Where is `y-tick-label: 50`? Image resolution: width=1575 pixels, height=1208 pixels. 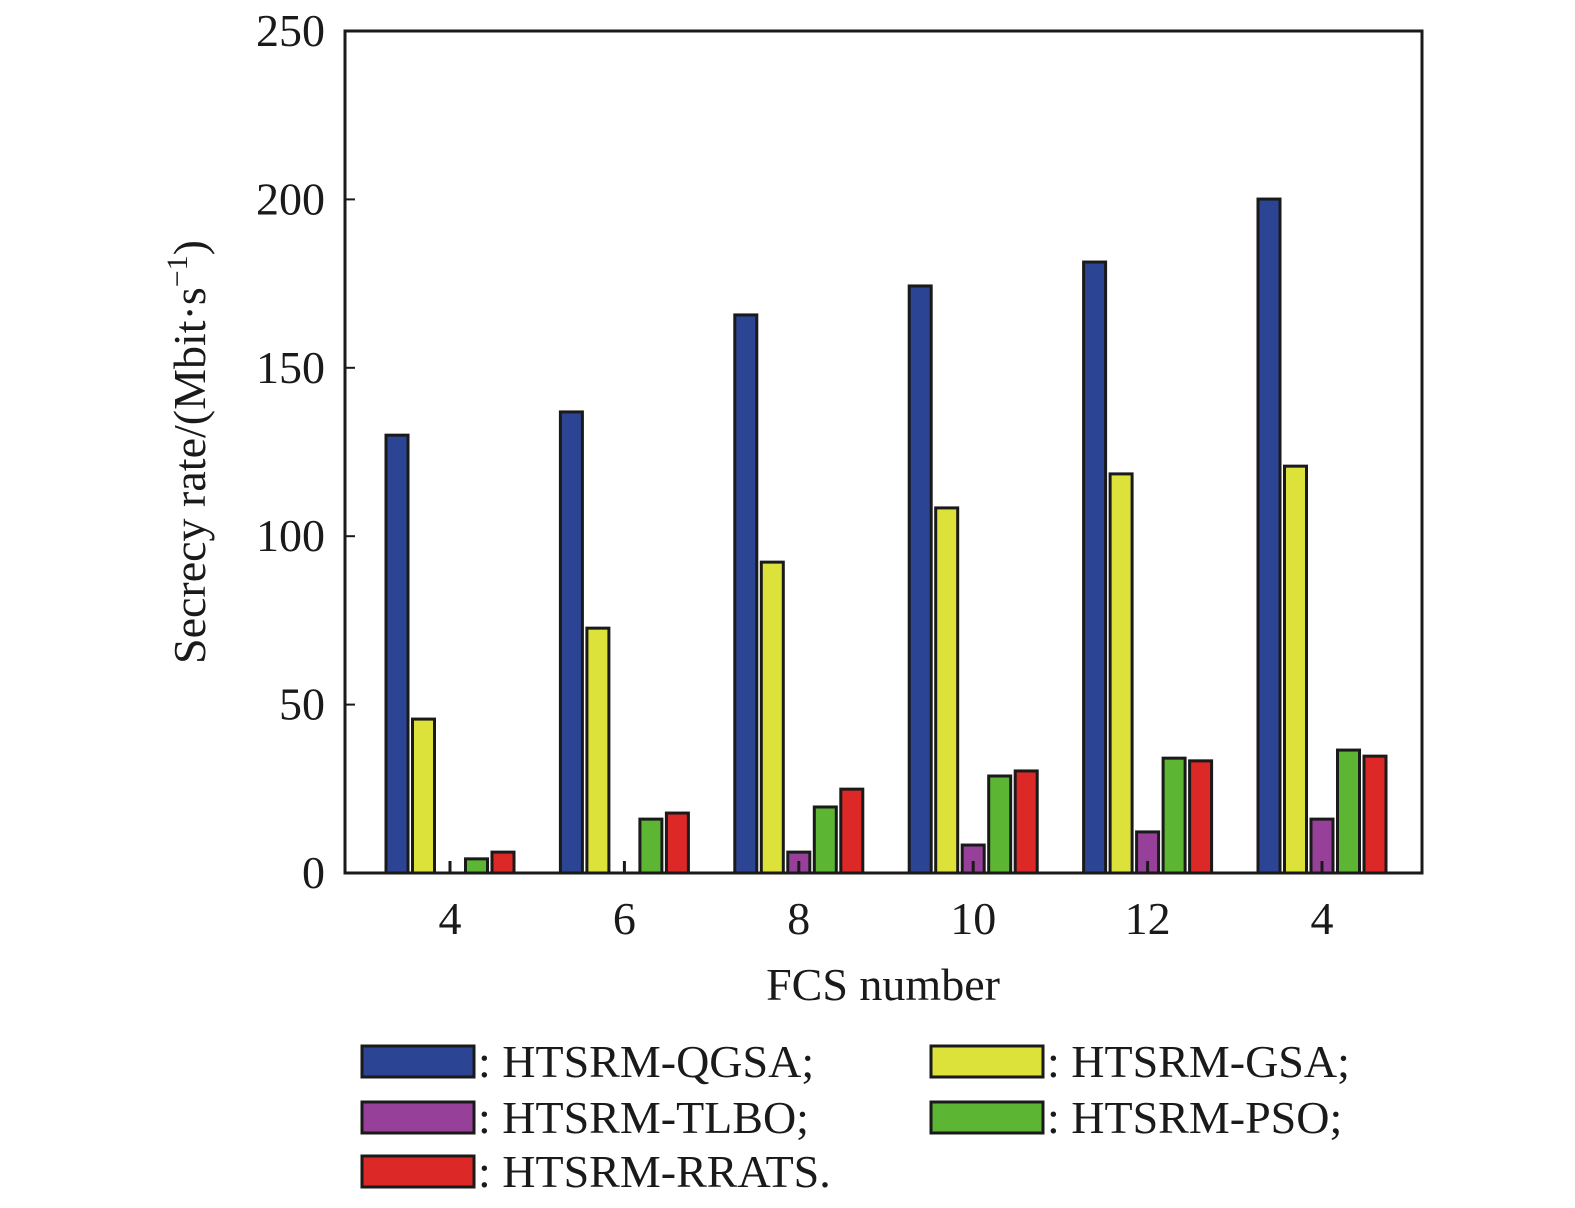
y-tick-label: 50 is located at coordinates (302, 704).